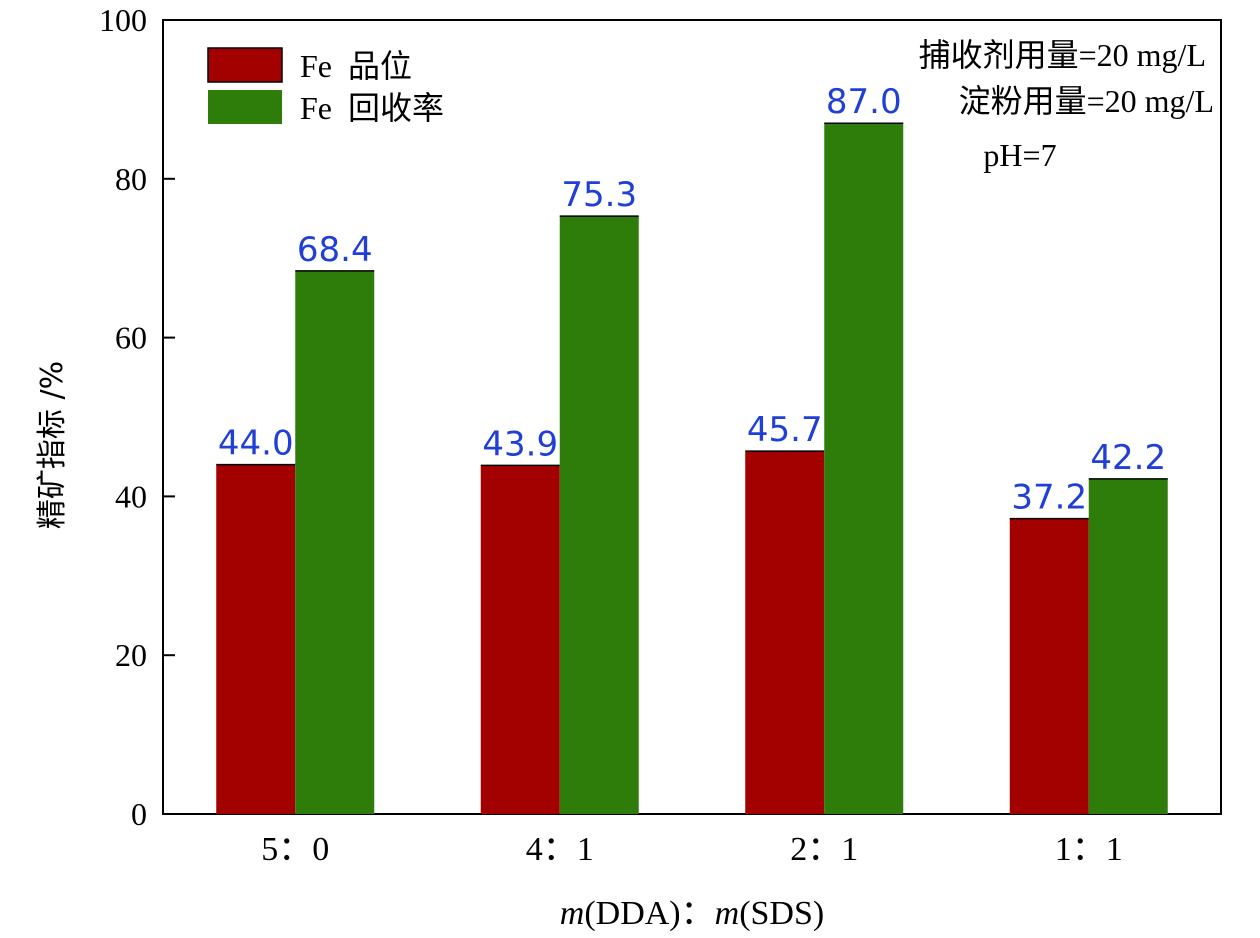  What do you see at coordinates (1089, 849) in the screenshot?
I see `x-tick-label: 1：1` at bounding box center [1089, 849].